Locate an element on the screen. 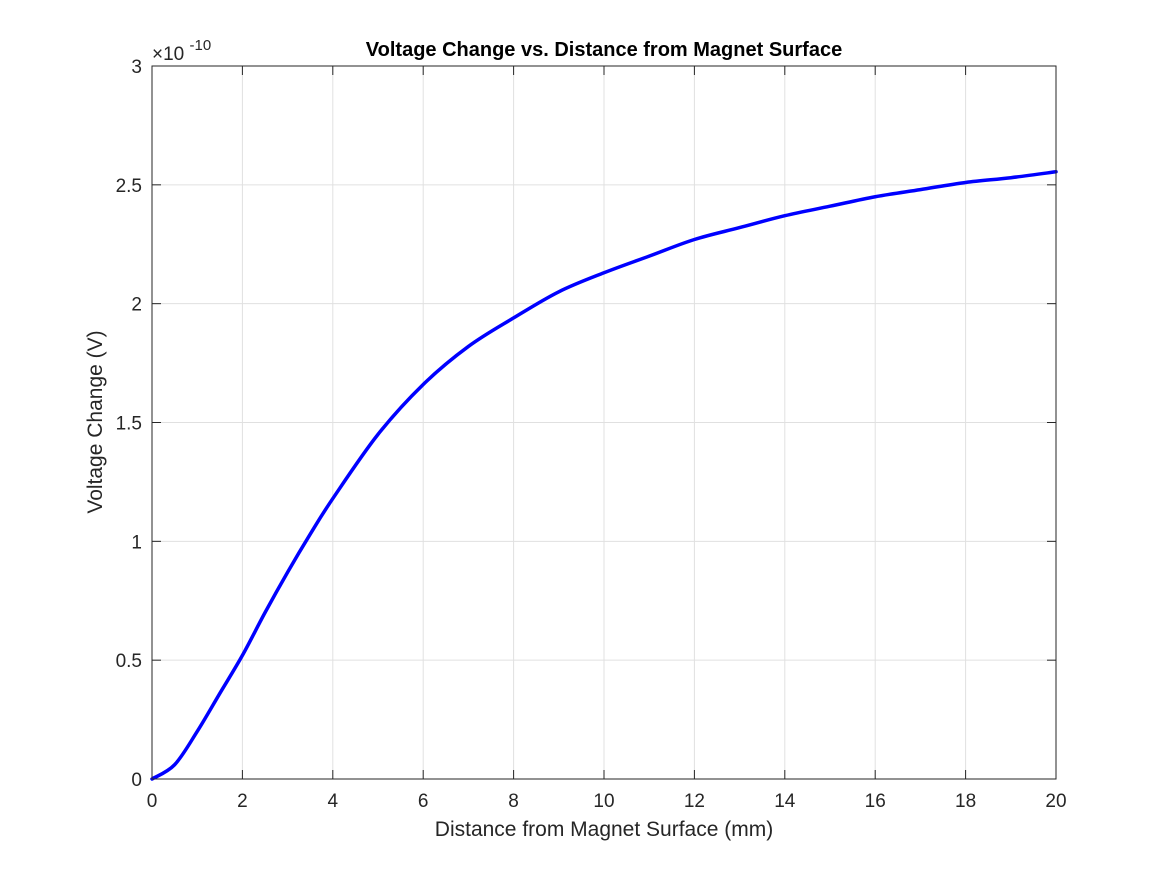  y-tick-label: 1.5 is located at coordinates (129, 424).